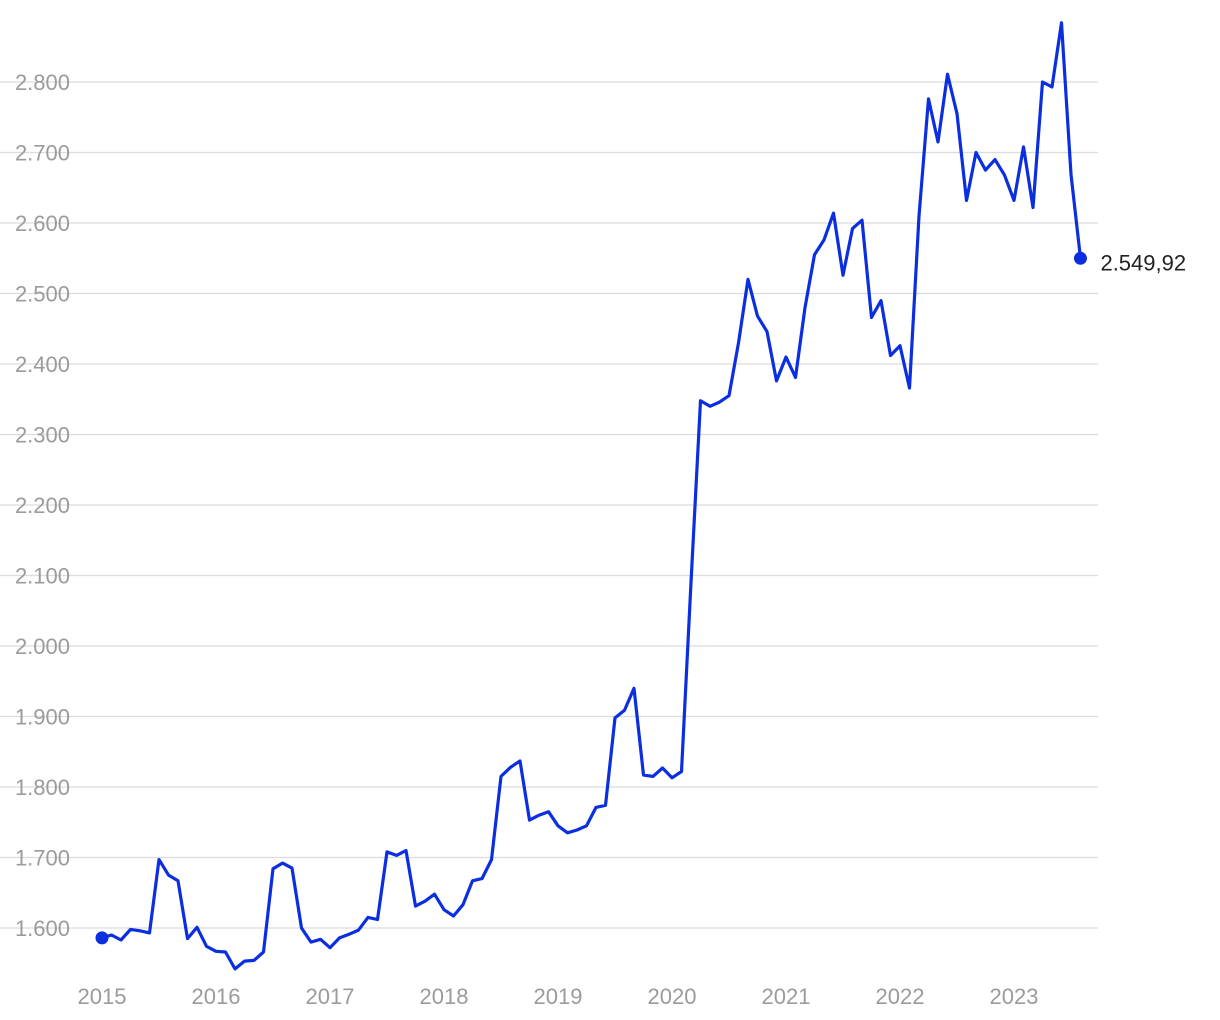 The width and height of the screenshot is (1220, 1020). Describe the element at coordinates (330, 996) in the screenshot. I see `x-tick-label: 2017` at that location.